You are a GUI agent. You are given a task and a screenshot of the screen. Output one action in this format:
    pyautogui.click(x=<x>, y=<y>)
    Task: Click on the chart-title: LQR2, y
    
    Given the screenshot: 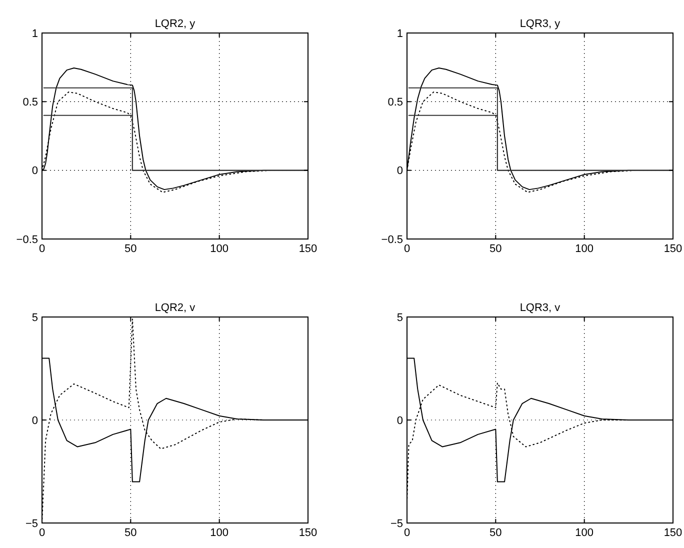 What is the action you would take?
    pyautogui.click(x=175, y=24)
    